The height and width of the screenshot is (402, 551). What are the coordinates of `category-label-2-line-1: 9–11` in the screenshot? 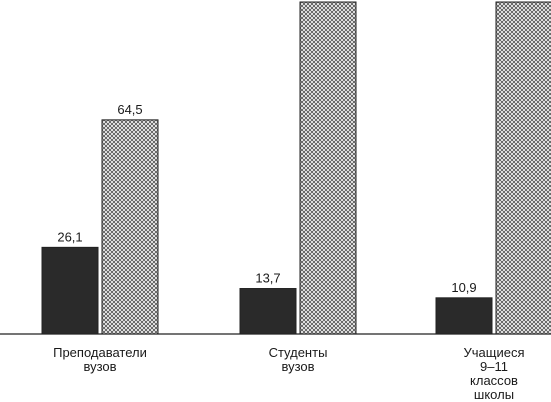 It's located at (494, 366).